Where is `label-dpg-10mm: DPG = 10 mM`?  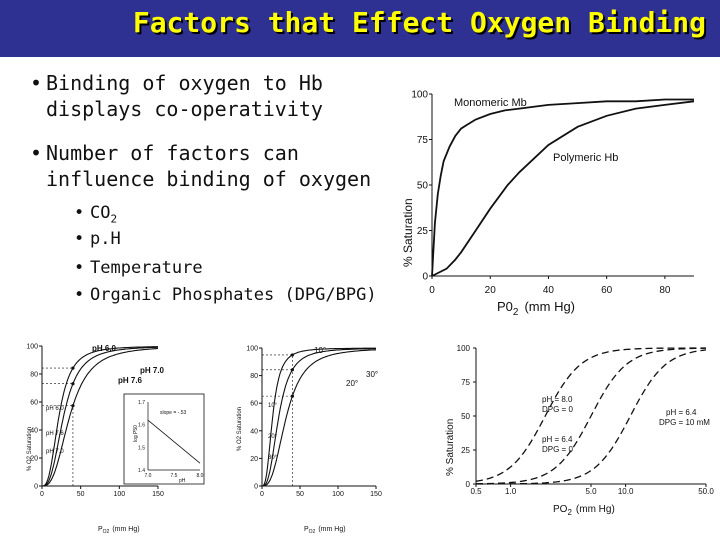 label-dpg-10mm: DPG = 10 mM is located at coordinates (684, 422).